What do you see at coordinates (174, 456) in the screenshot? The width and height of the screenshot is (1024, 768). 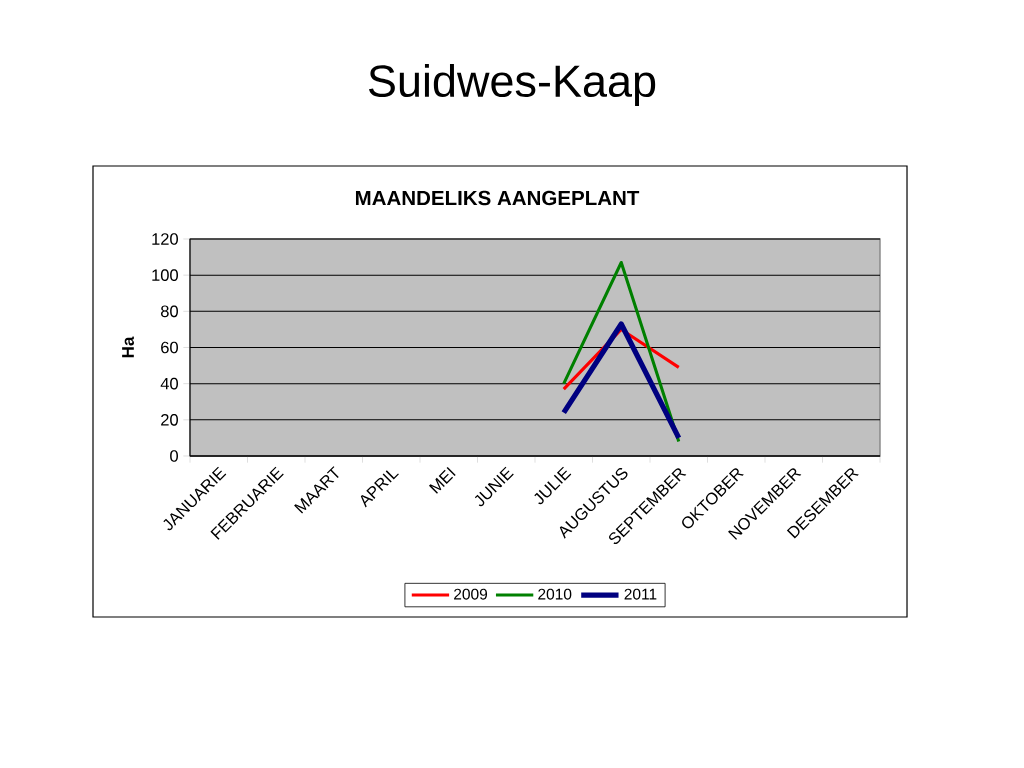 I see `y-tick-label: 0` at bounding box center [174, 456].